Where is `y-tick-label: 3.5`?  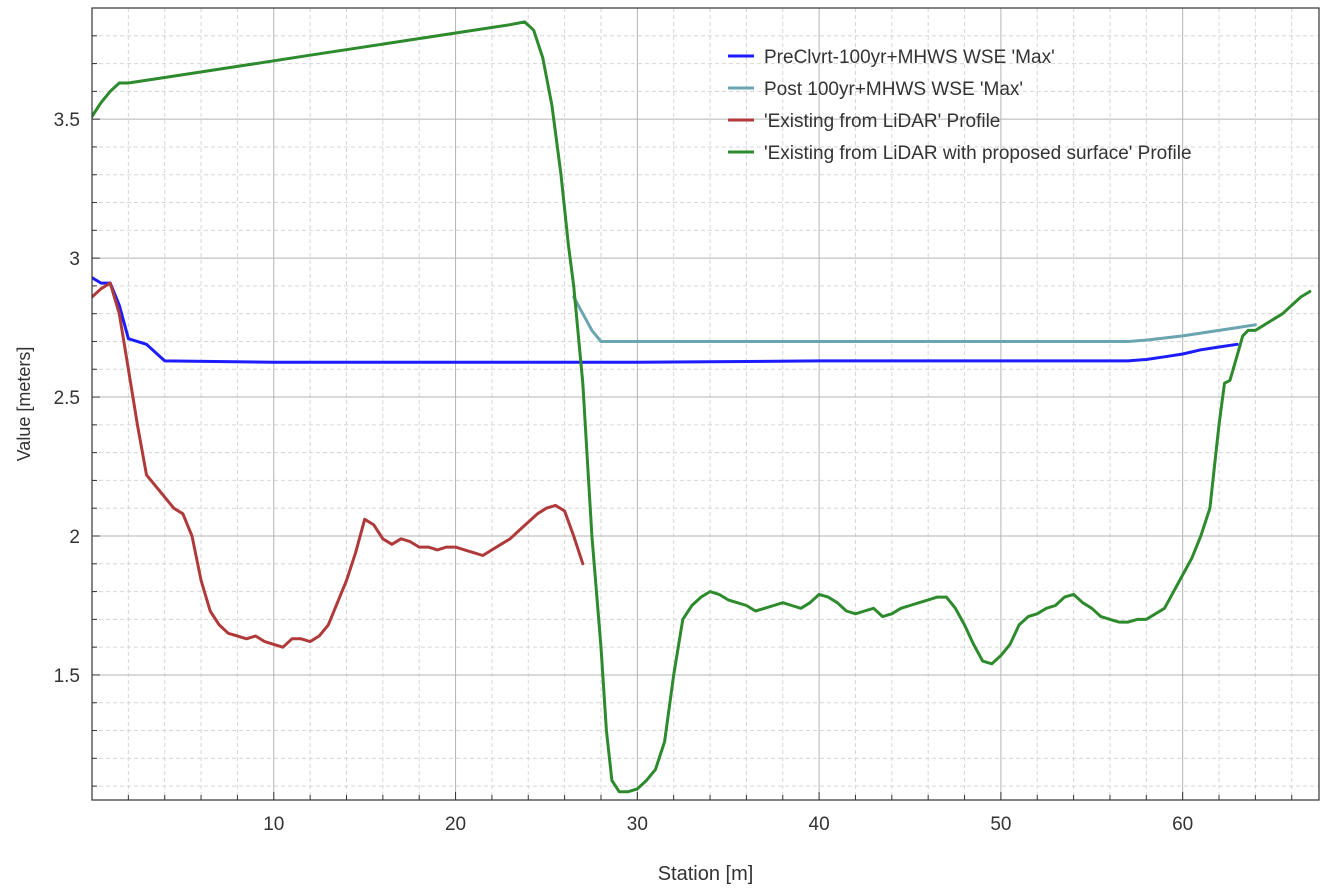
y-tick-label: 3.5 is located at coordinates (67, 120).